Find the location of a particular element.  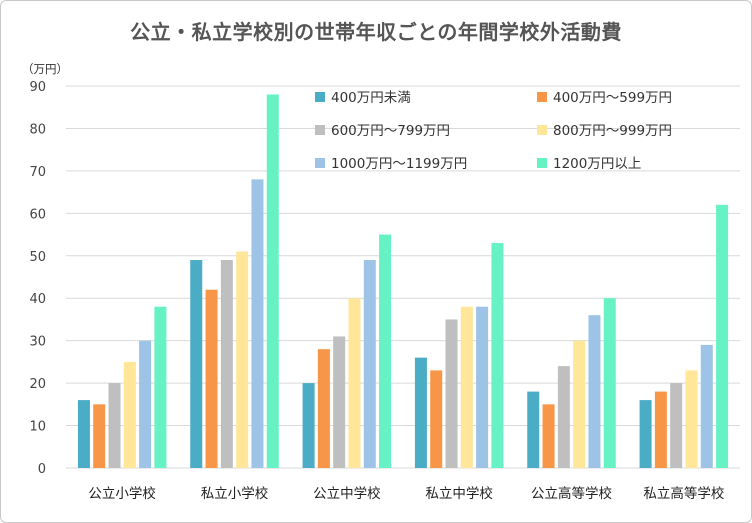

x-category-label: 私立中学校 is located at coordinates (459, 493).